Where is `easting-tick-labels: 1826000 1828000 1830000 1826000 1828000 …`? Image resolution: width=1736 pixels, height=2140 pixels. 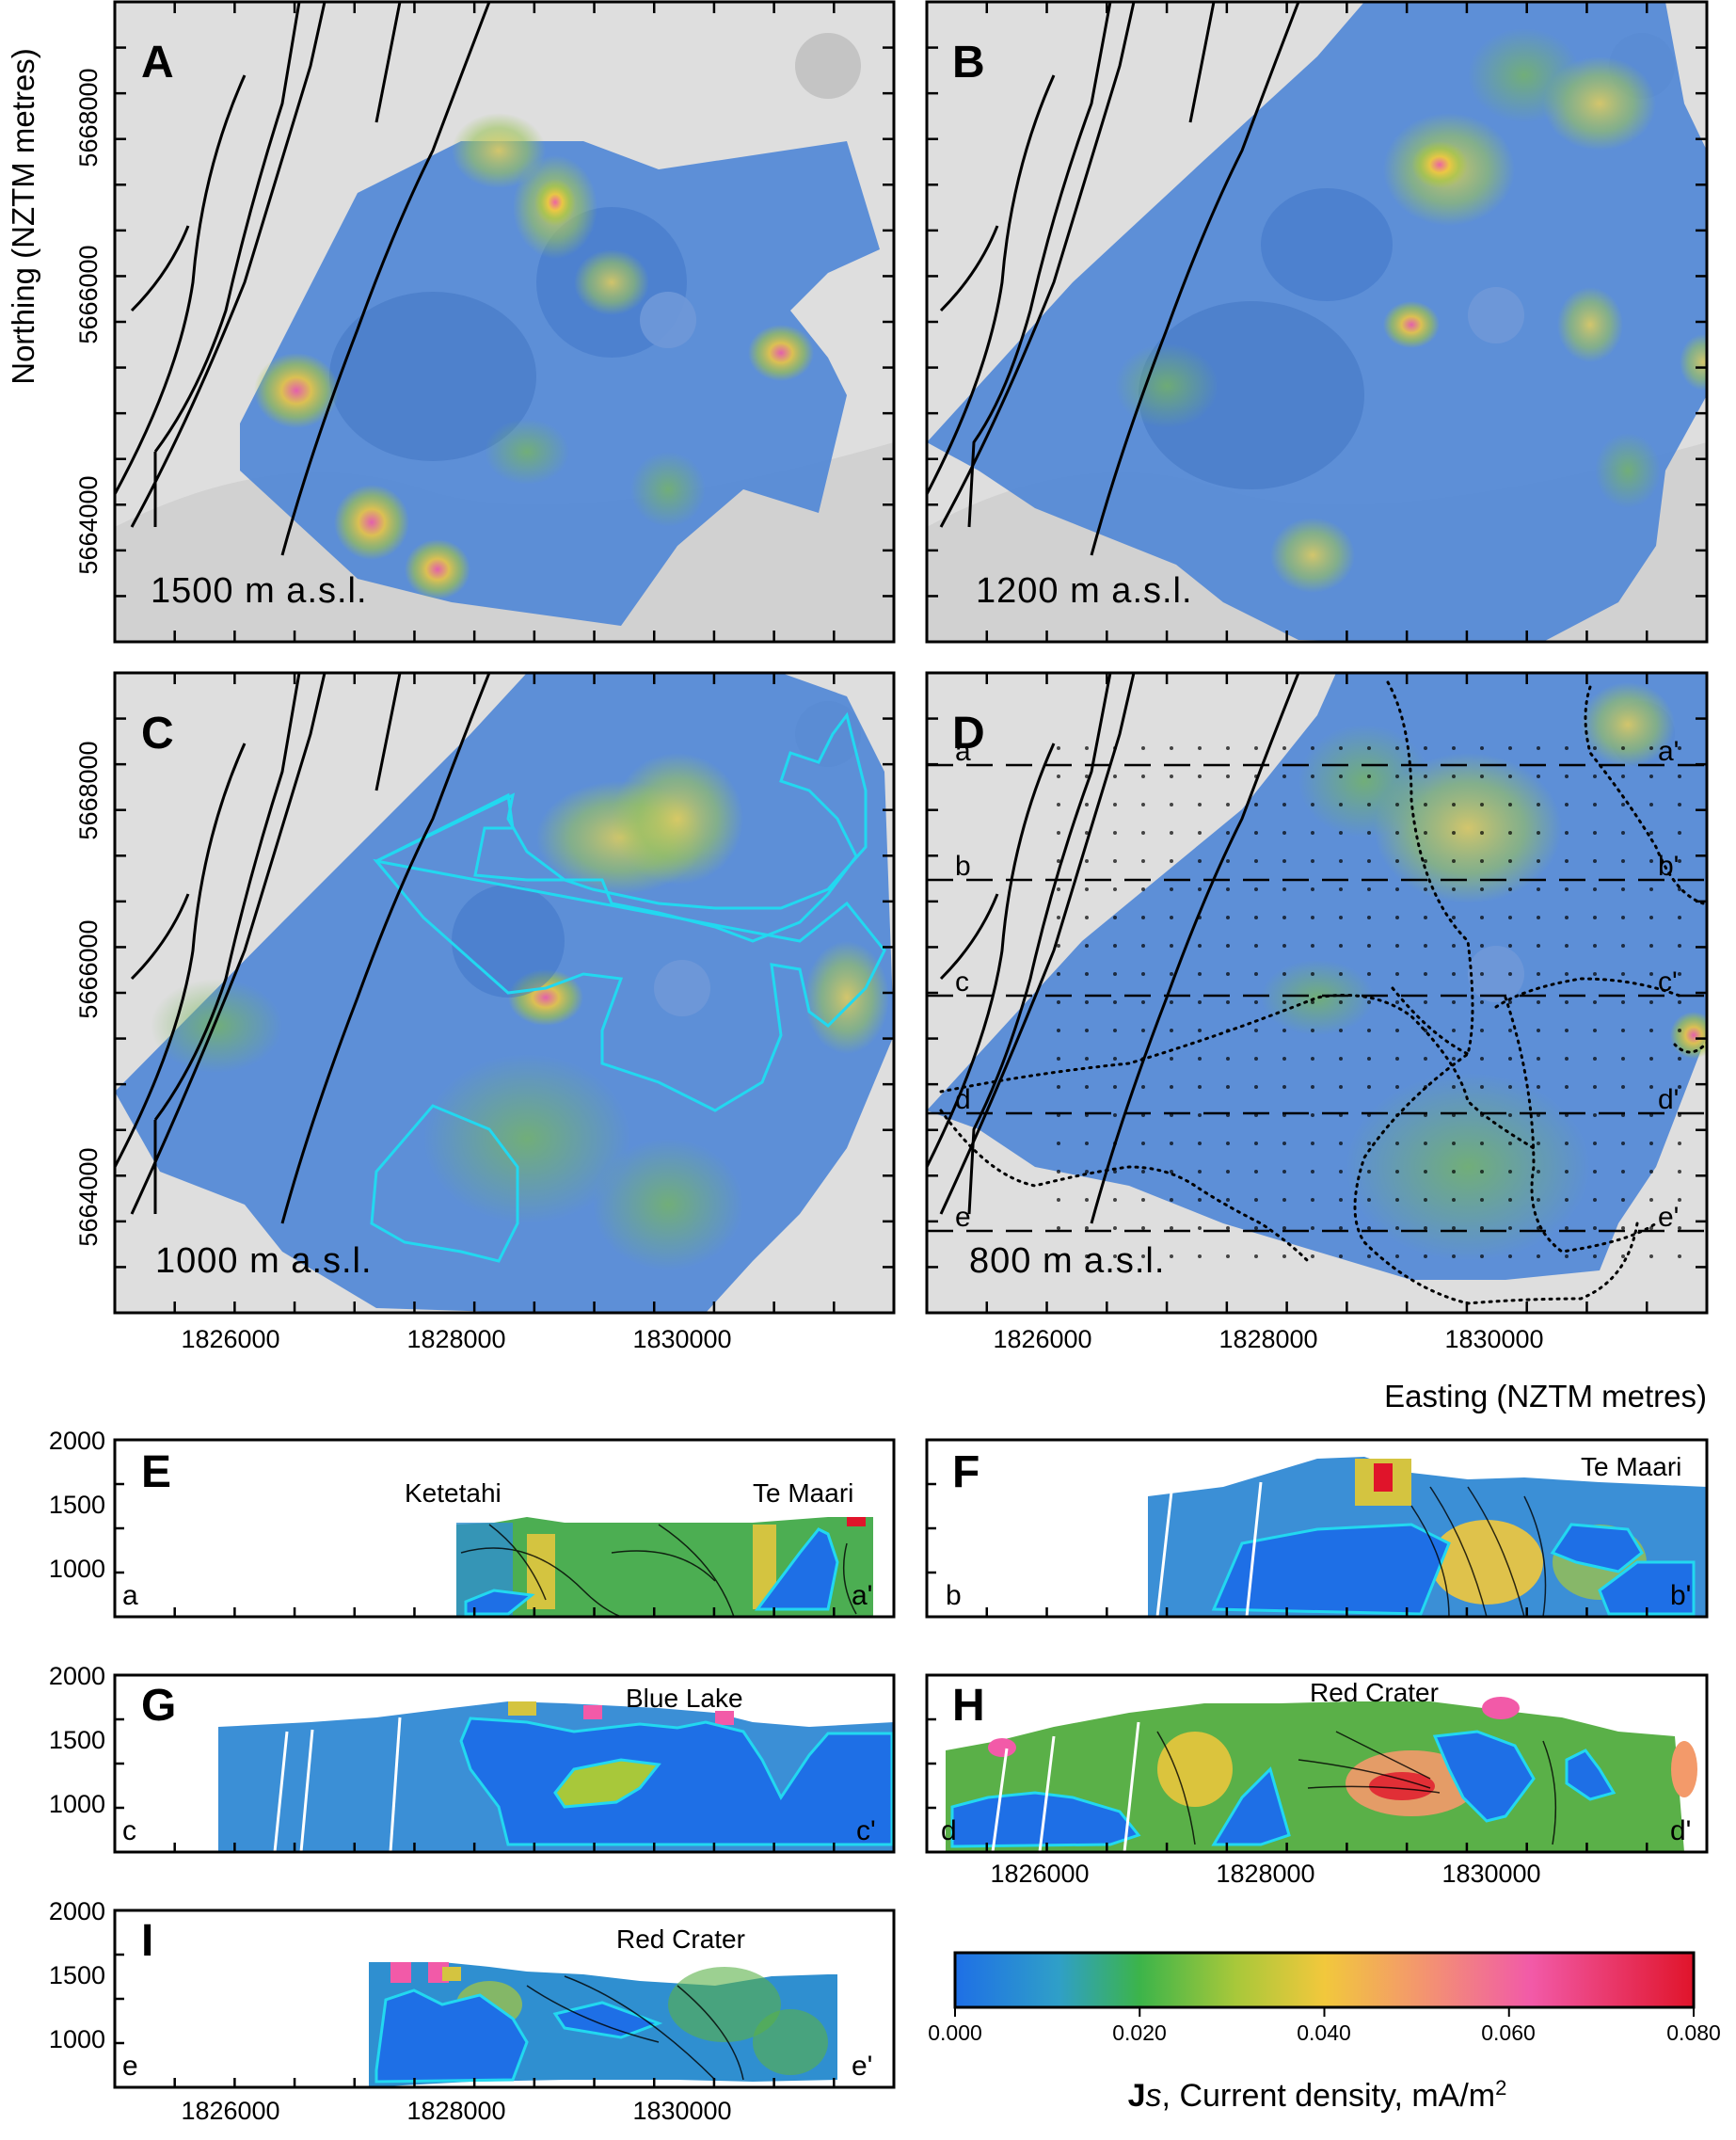 easting-tick-labels: 1826000 1828000 1830000 1826000 1828000 … is located at coordinates (862, 1339).